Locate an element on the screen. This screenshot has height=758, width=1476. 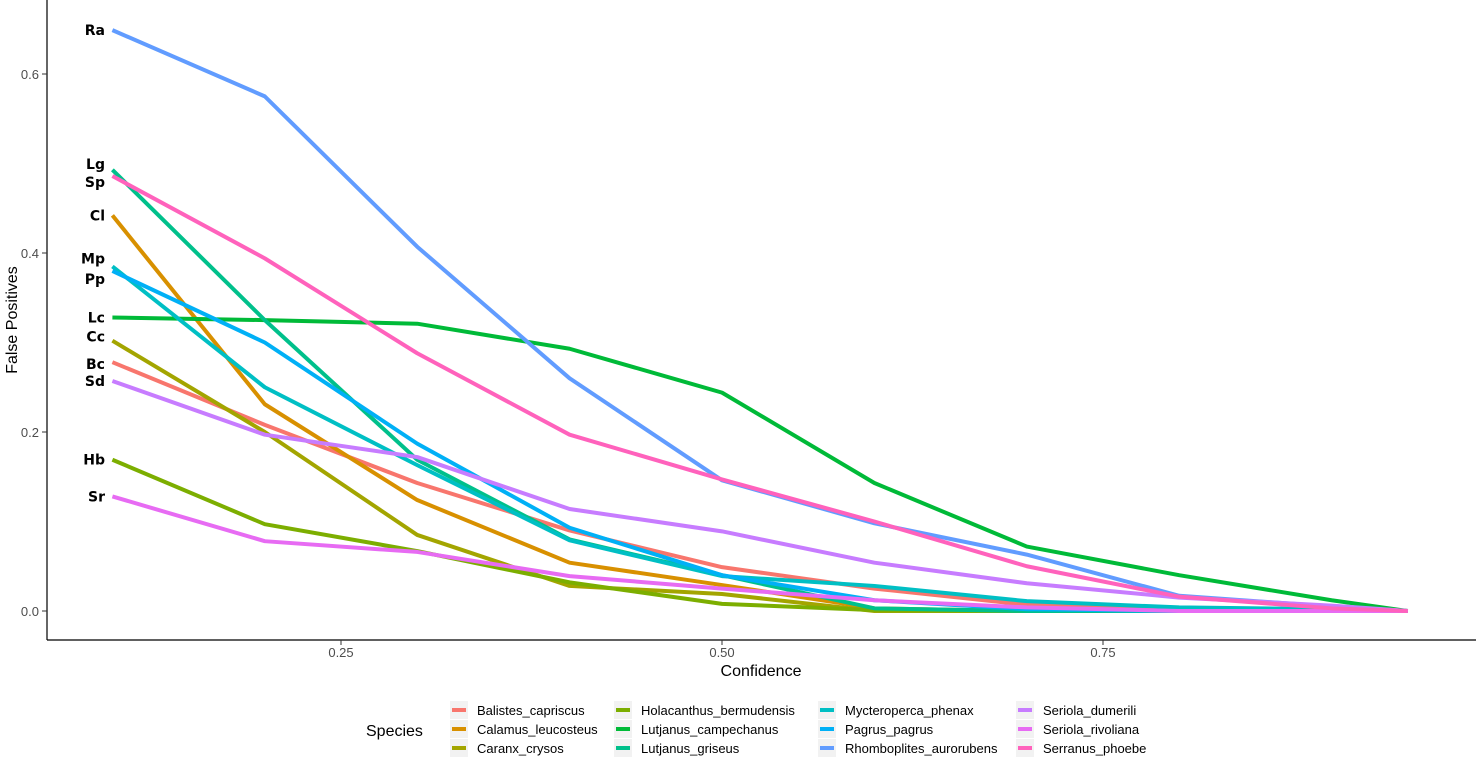
series-label-lg: Lg is located at coordinates (95, 165).